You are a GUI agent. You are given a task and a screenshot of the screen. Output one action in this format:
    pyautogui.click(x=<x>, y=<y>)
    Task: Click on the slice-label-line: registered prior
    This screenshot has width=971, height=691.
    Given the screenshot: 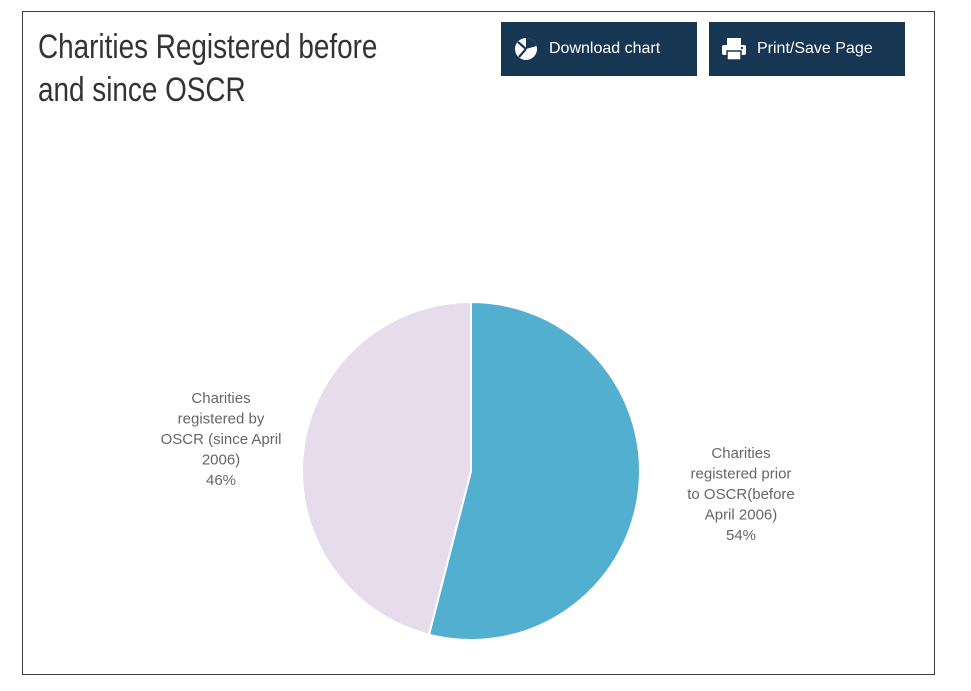 What is the action you would take?
    pyautogui.click(x=741, y=474)
    